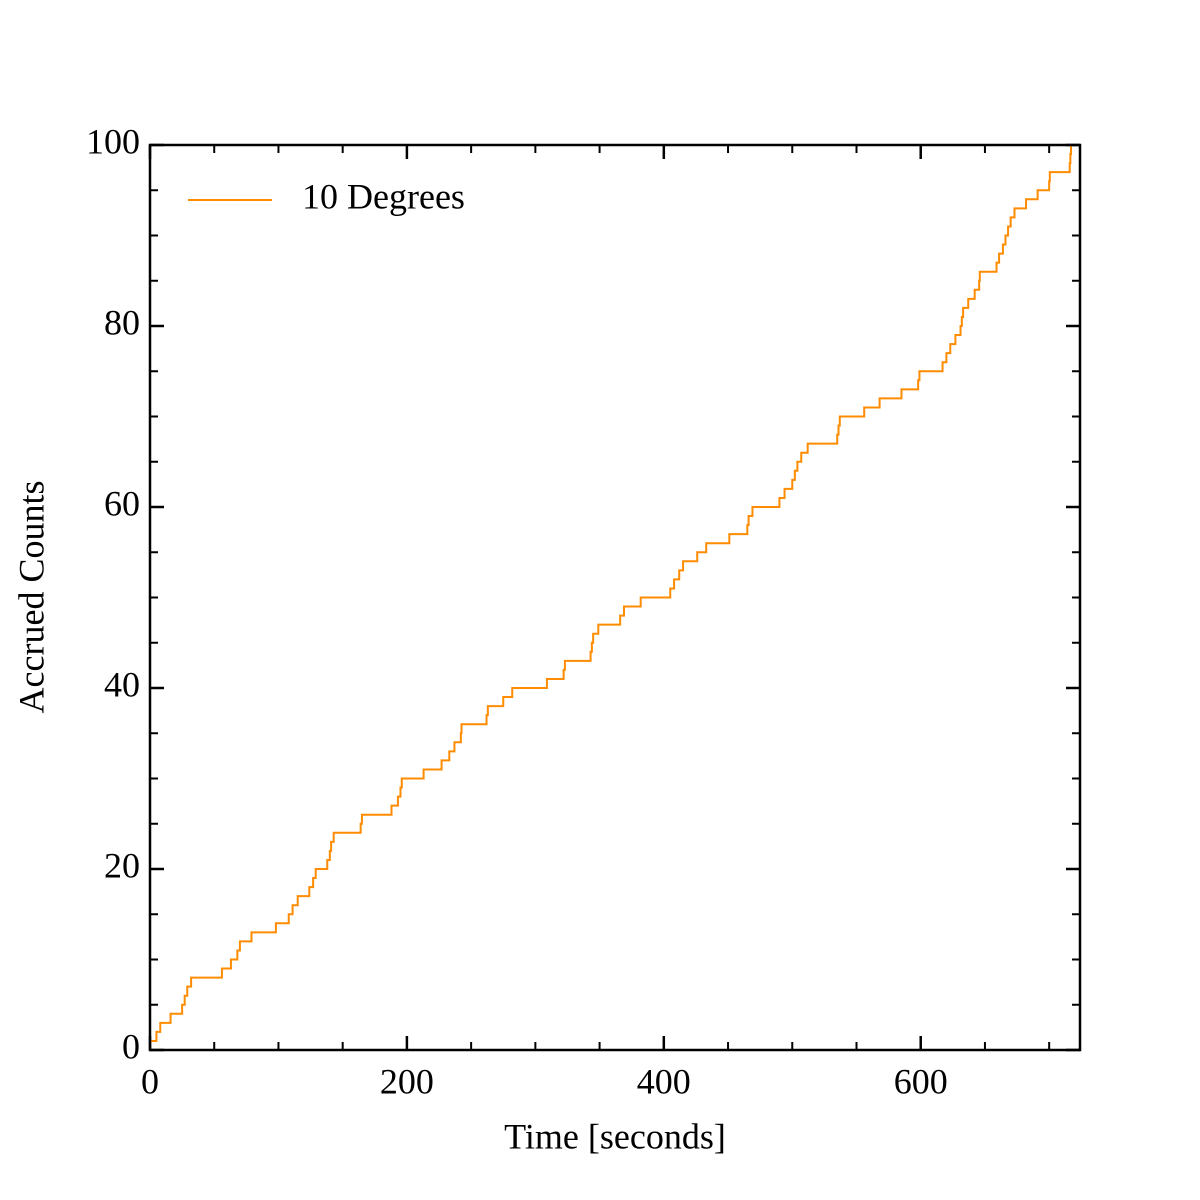 Image resolution: width=1200 pixels, height=1200 pixels. I want to click on x-axis-label: Time [seconds], so click(615, 1136).